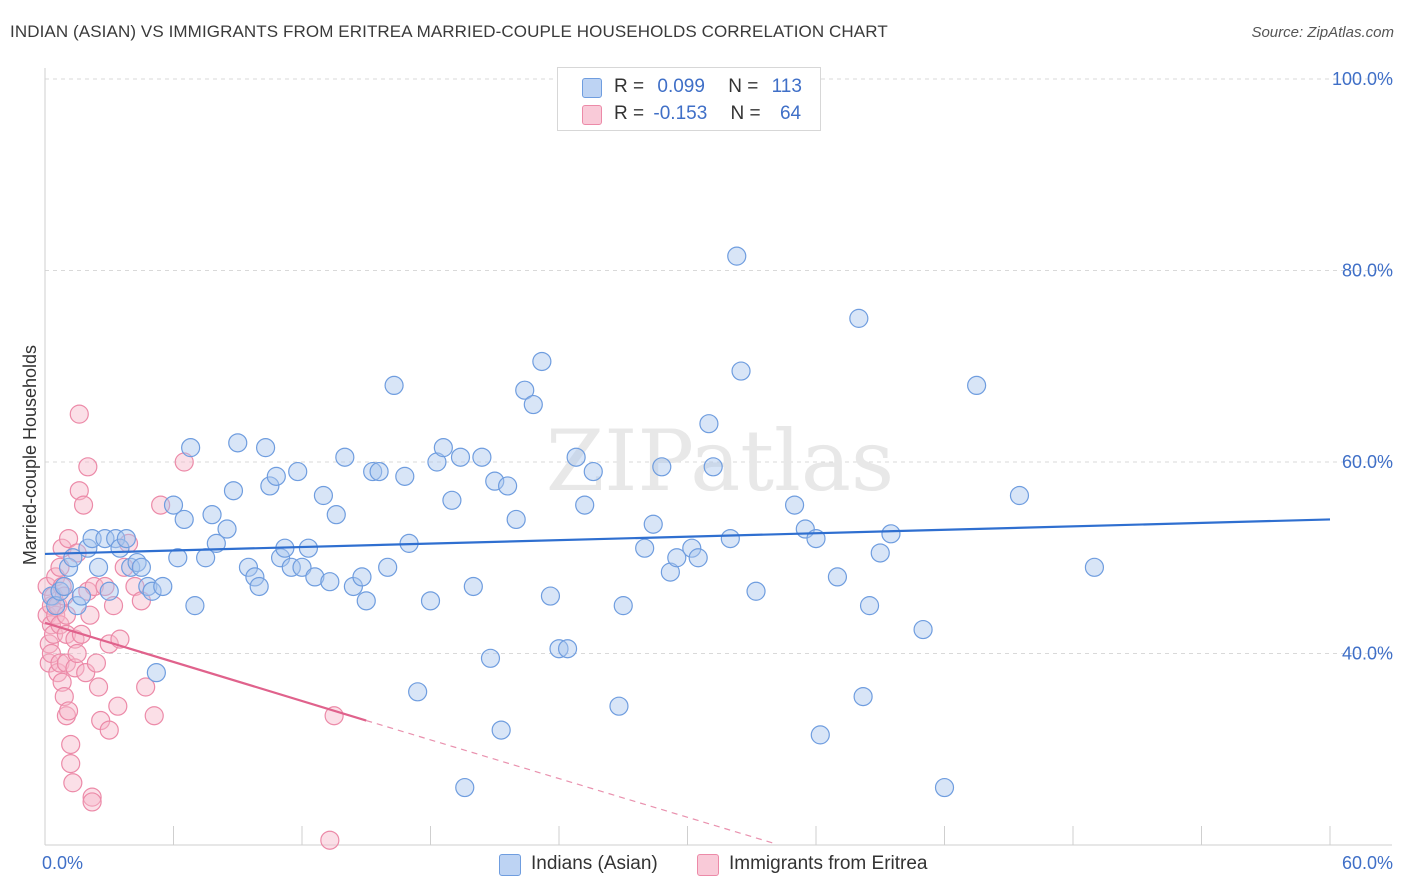 Image resolution: width=1406 pixels, height=892 pixels. What do you see at coordinates (1367, 271) in the screenshot?
I see `y-tick-label: 80.0%` at bounding box center [1367, 271].